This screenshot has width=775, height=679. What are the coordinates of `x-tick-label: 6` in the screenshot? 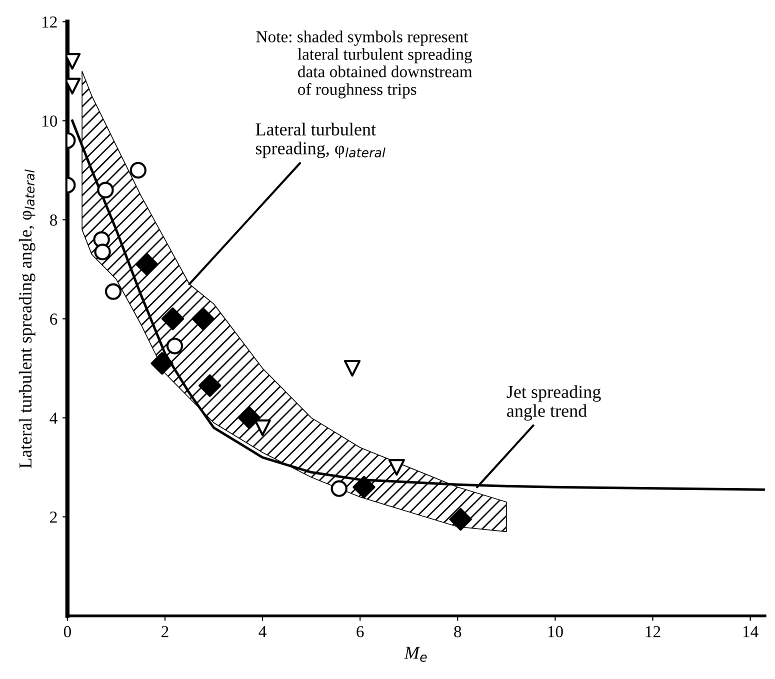 It's located at (360, 632).